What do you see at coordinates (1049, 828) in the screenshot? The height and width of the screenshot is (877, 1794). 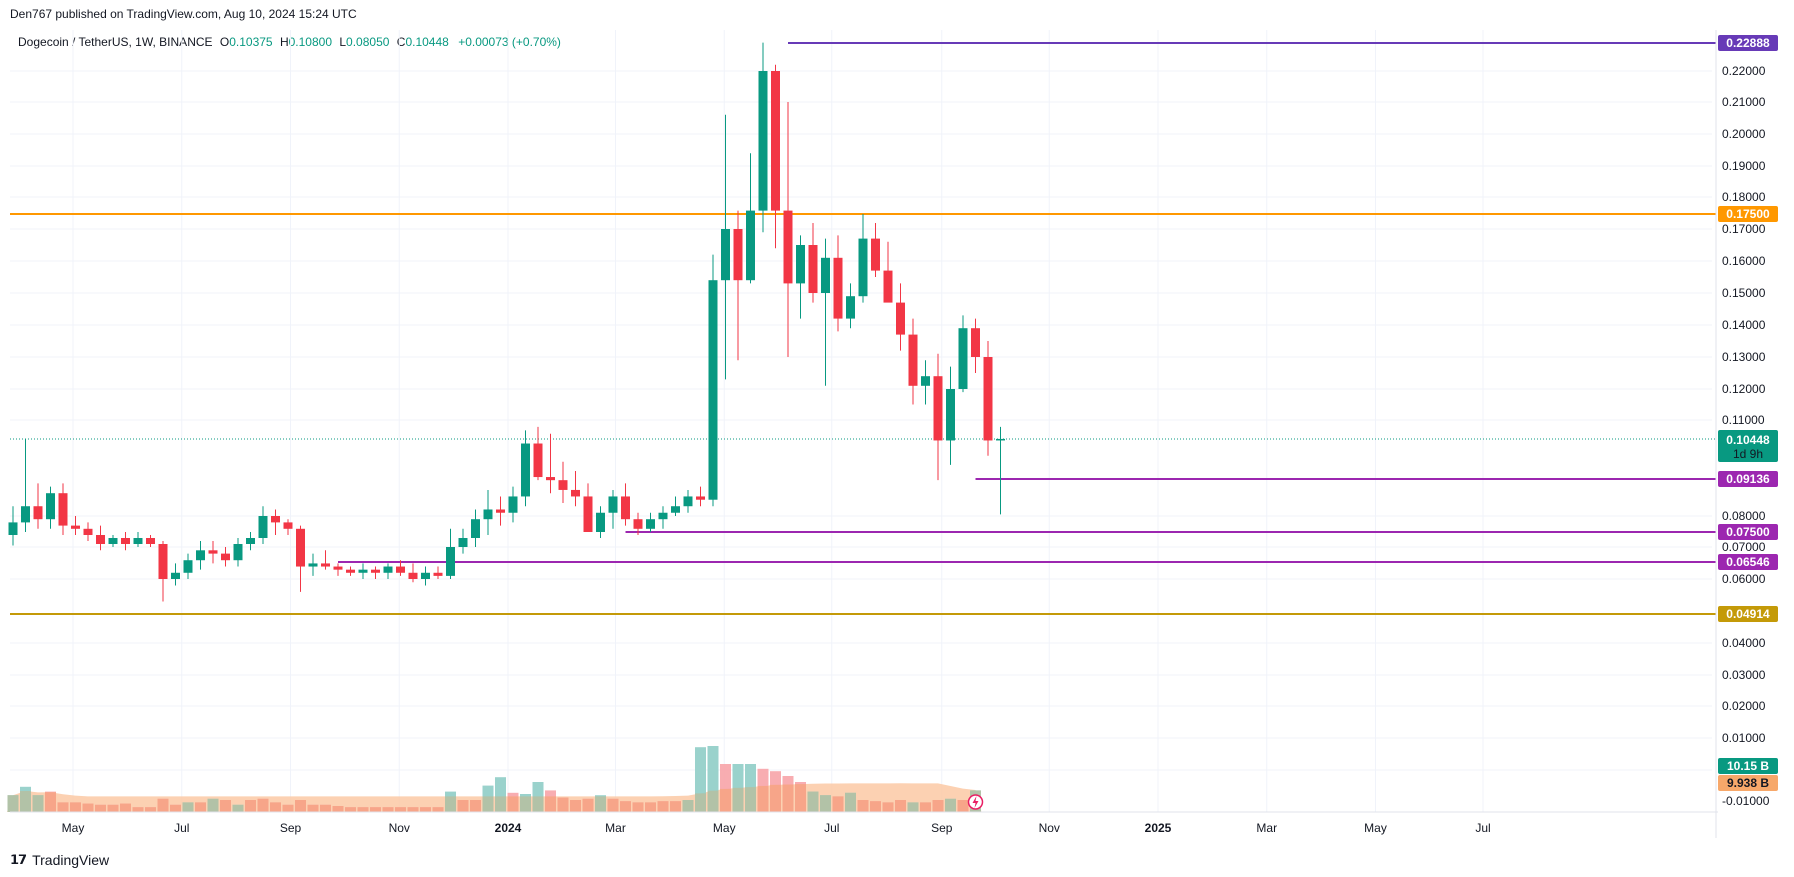 I see `time-tick-label: Nov` at bounding box center [1049, 828].